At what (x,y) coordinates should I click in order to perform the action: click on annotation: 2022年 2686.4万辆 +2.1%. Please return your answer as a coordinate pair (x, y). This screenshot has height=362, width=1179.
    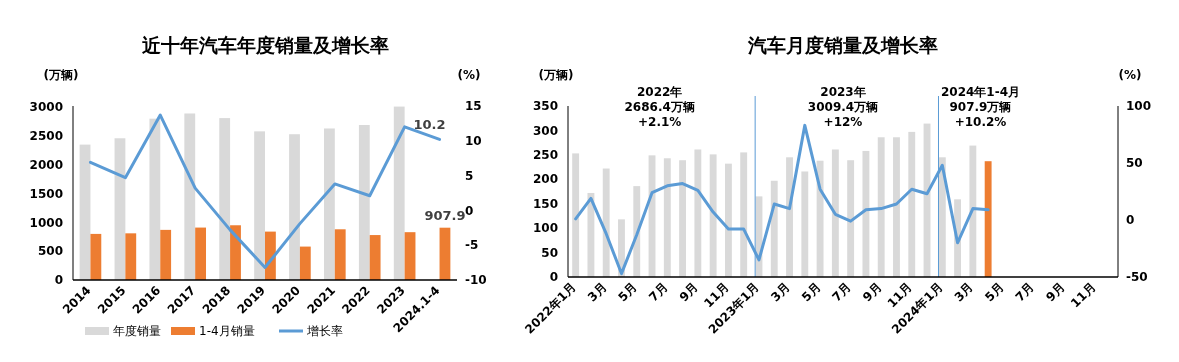
    Looking at the image, I should click on (659, 107).